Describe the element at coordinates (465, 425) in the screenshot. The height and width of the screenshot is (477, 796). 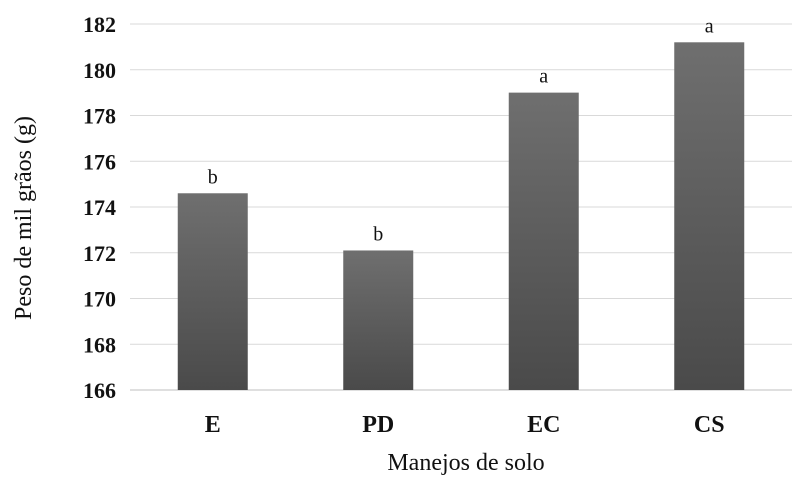
I see `x-axis-ticks: E PD EC CS` at that location.